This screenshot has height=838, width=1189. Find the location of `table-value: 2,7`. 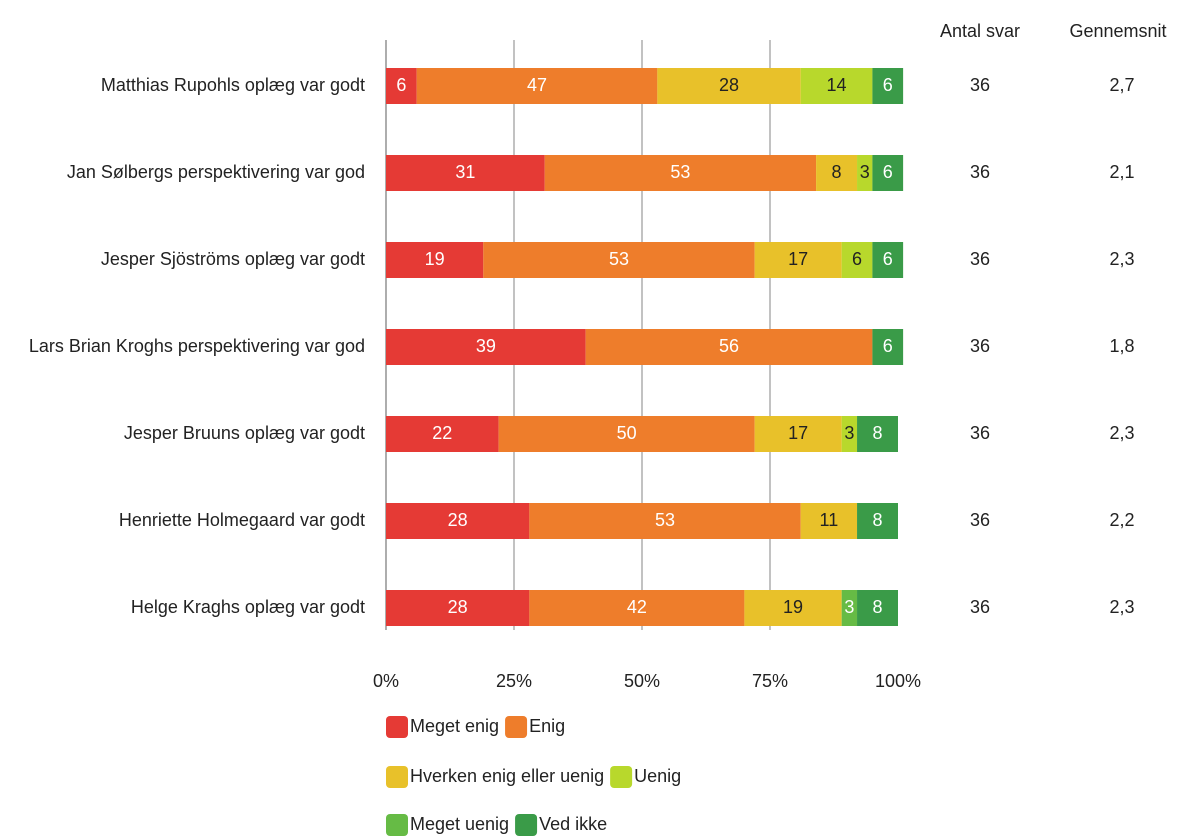

table-value: 2,7 is located at coordinates (1121, 85).